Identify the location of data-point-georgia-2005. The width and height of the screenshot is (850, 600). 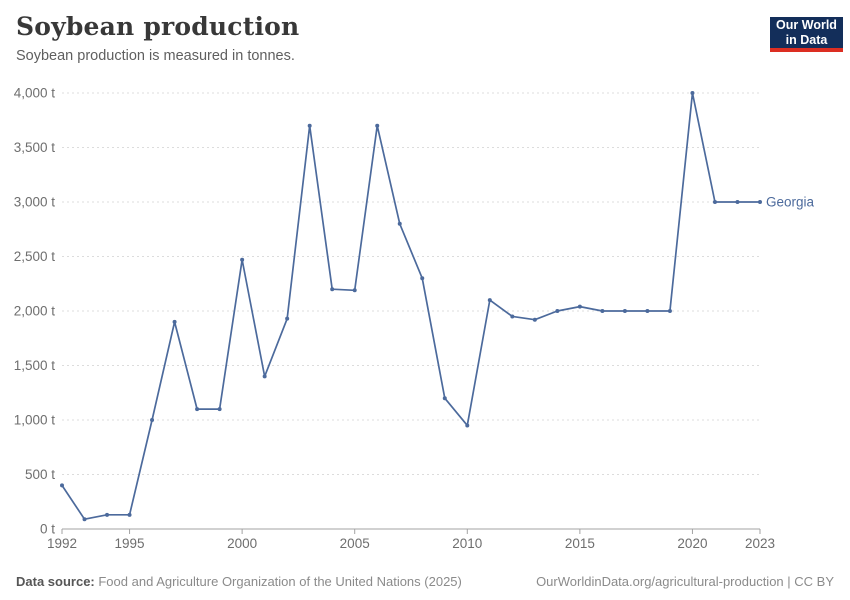
(354, 290).